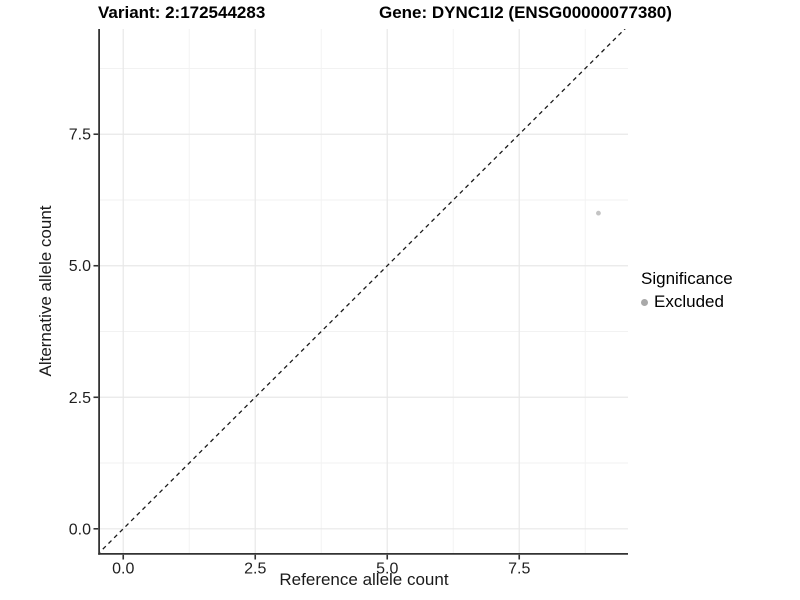 The image size is (800, 600). I want to click on y-axis-title: Alternative allele count, so click(45, 291).